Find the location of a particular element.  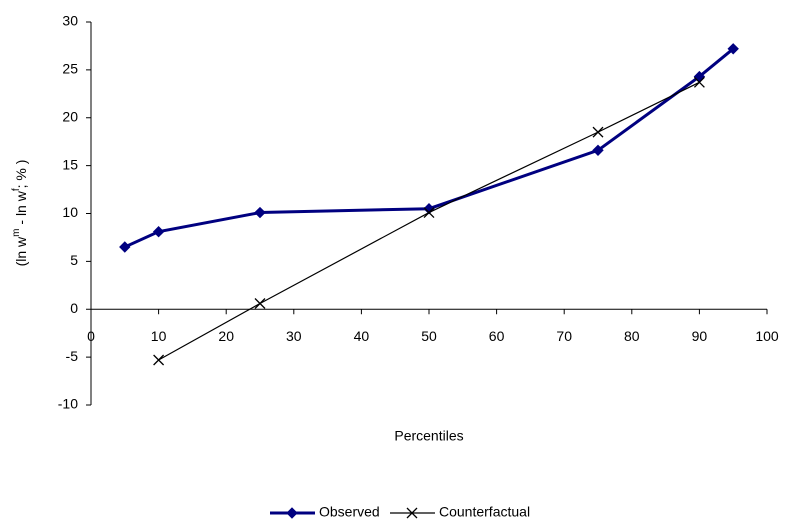

x-tick-label: 0 is located at coordinates (91, 336).